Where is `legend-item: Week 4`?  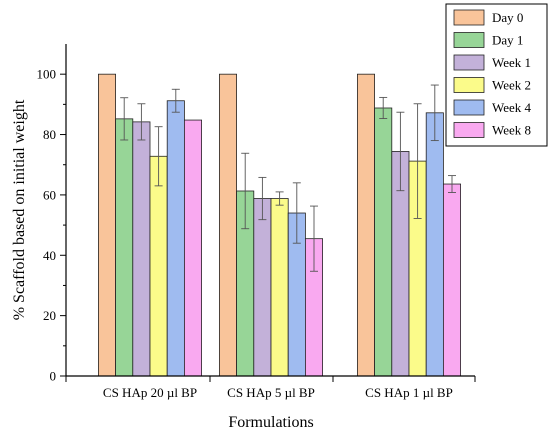
legend-item: Week 4 is located at coordinates (492, 107).